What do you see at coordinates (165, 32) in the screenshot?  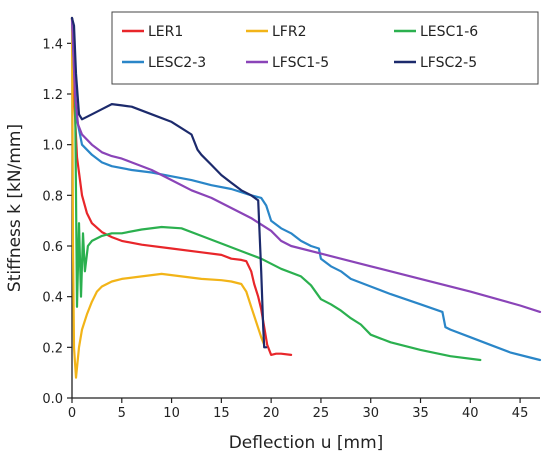 I see `legend-label-ler1: LER1` at bounding box center [165, 32].